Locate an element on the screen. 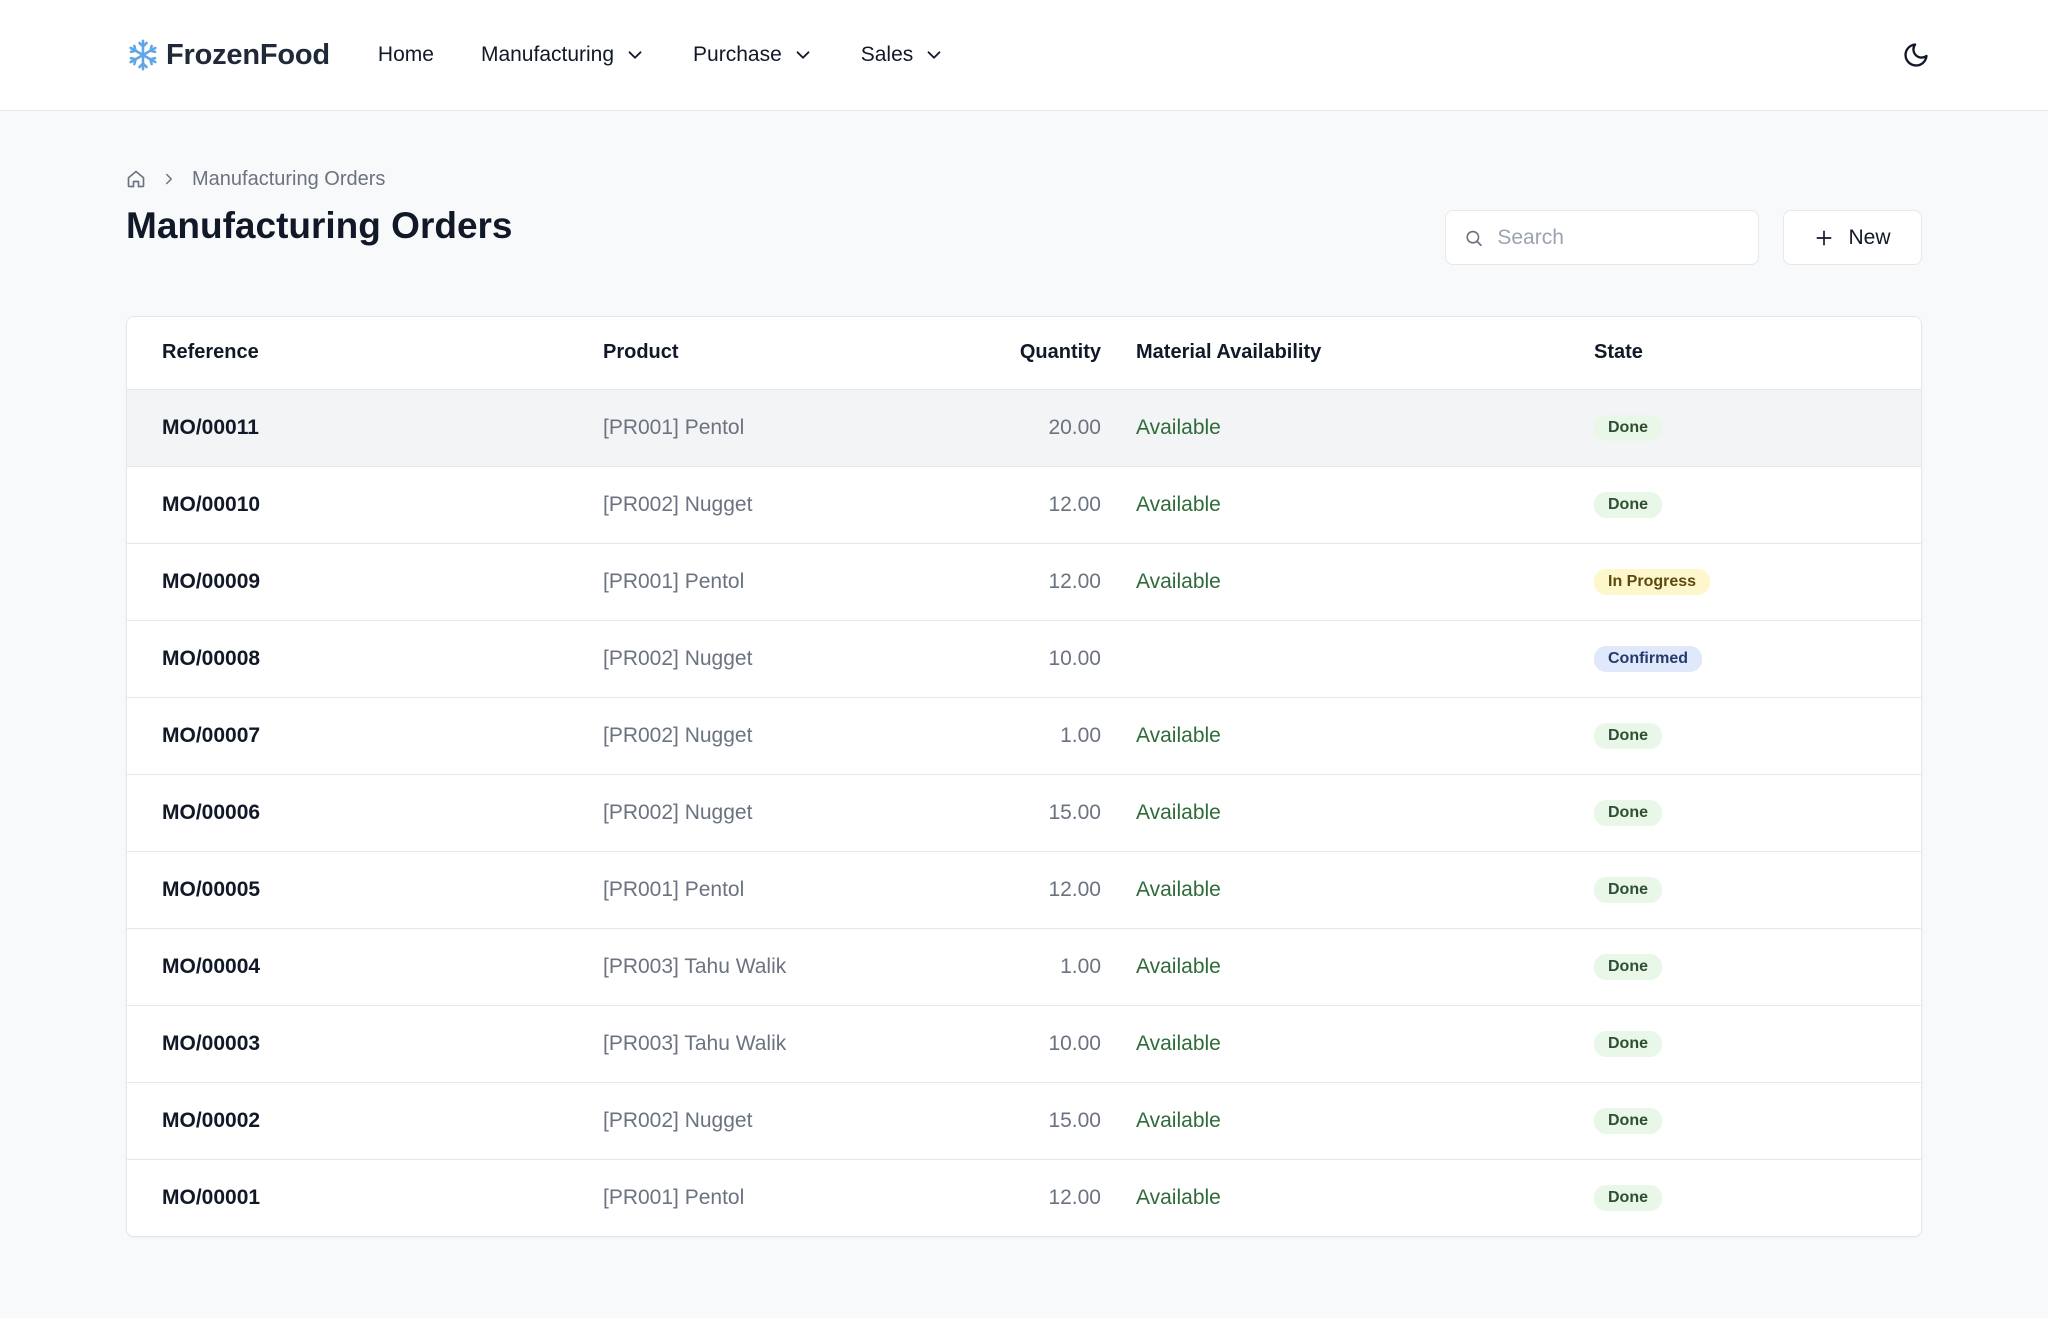  table-row: MO/00005 [PR001] Pentol 12.00 Available Done is located at coordinates (1024, 890).